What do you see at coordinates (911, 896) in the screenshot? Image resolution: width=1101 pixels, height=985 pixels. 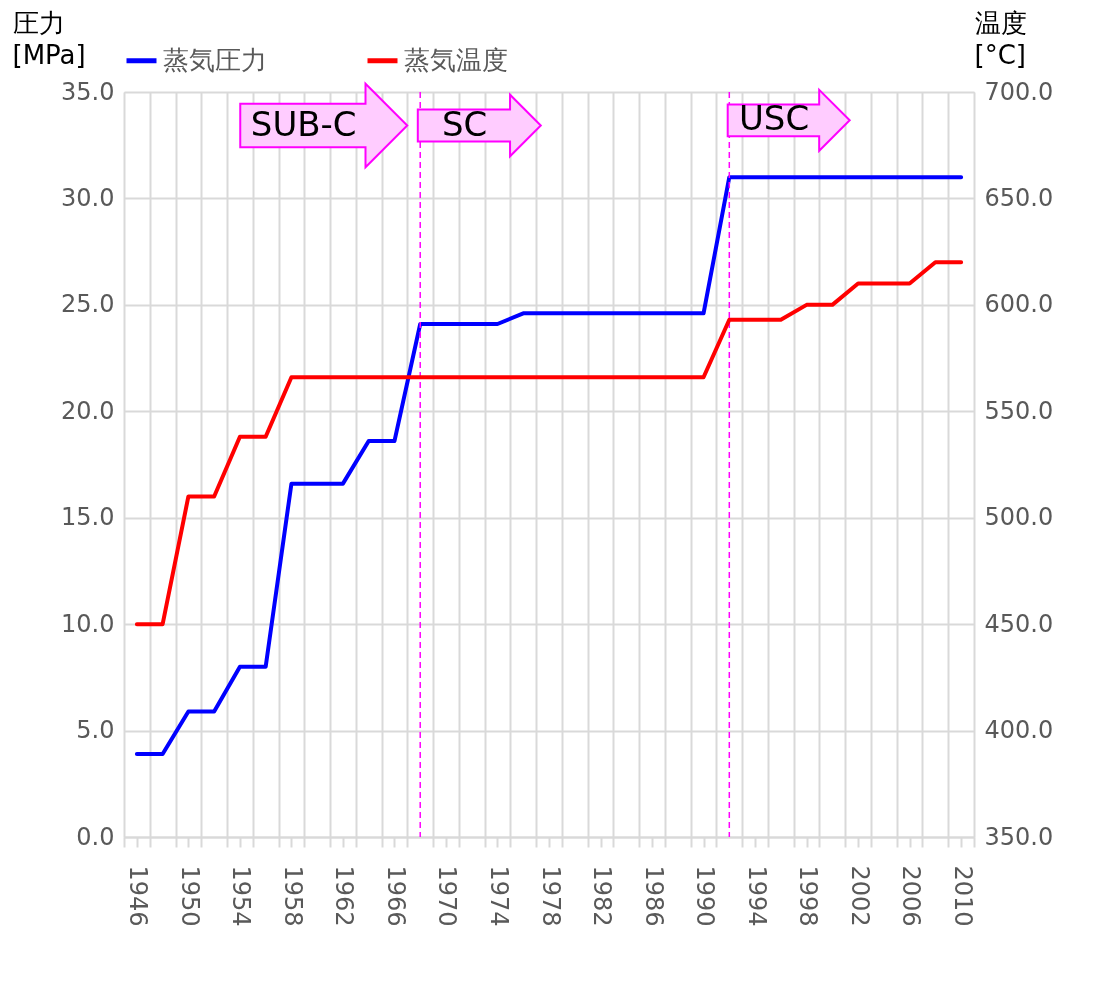 I see `x-tick-label: 2006` at bounding box center [911, 896].